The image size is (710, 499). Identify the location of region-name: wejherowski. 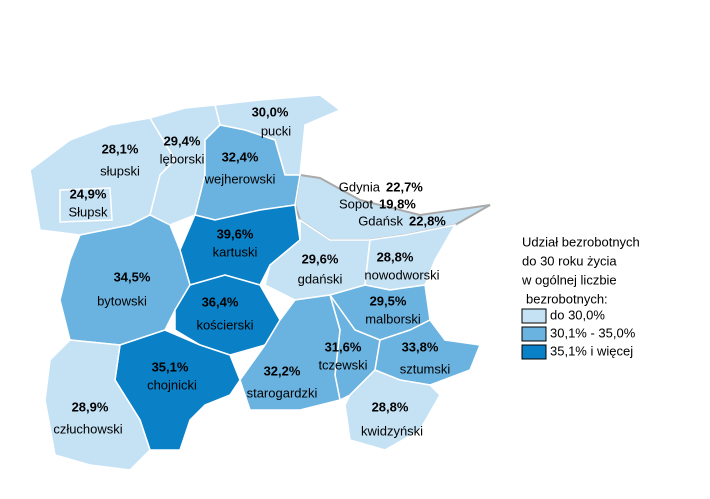
(240, 178).